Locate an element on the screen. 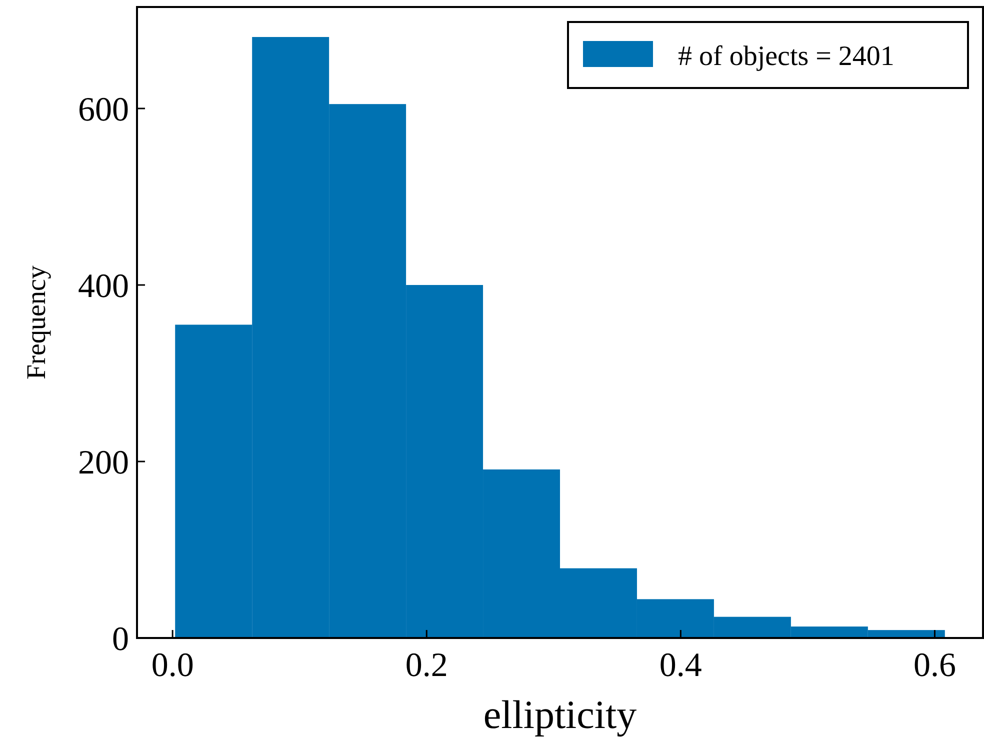  x-tick-label: 0.4 is located at coordinates (680, 665).